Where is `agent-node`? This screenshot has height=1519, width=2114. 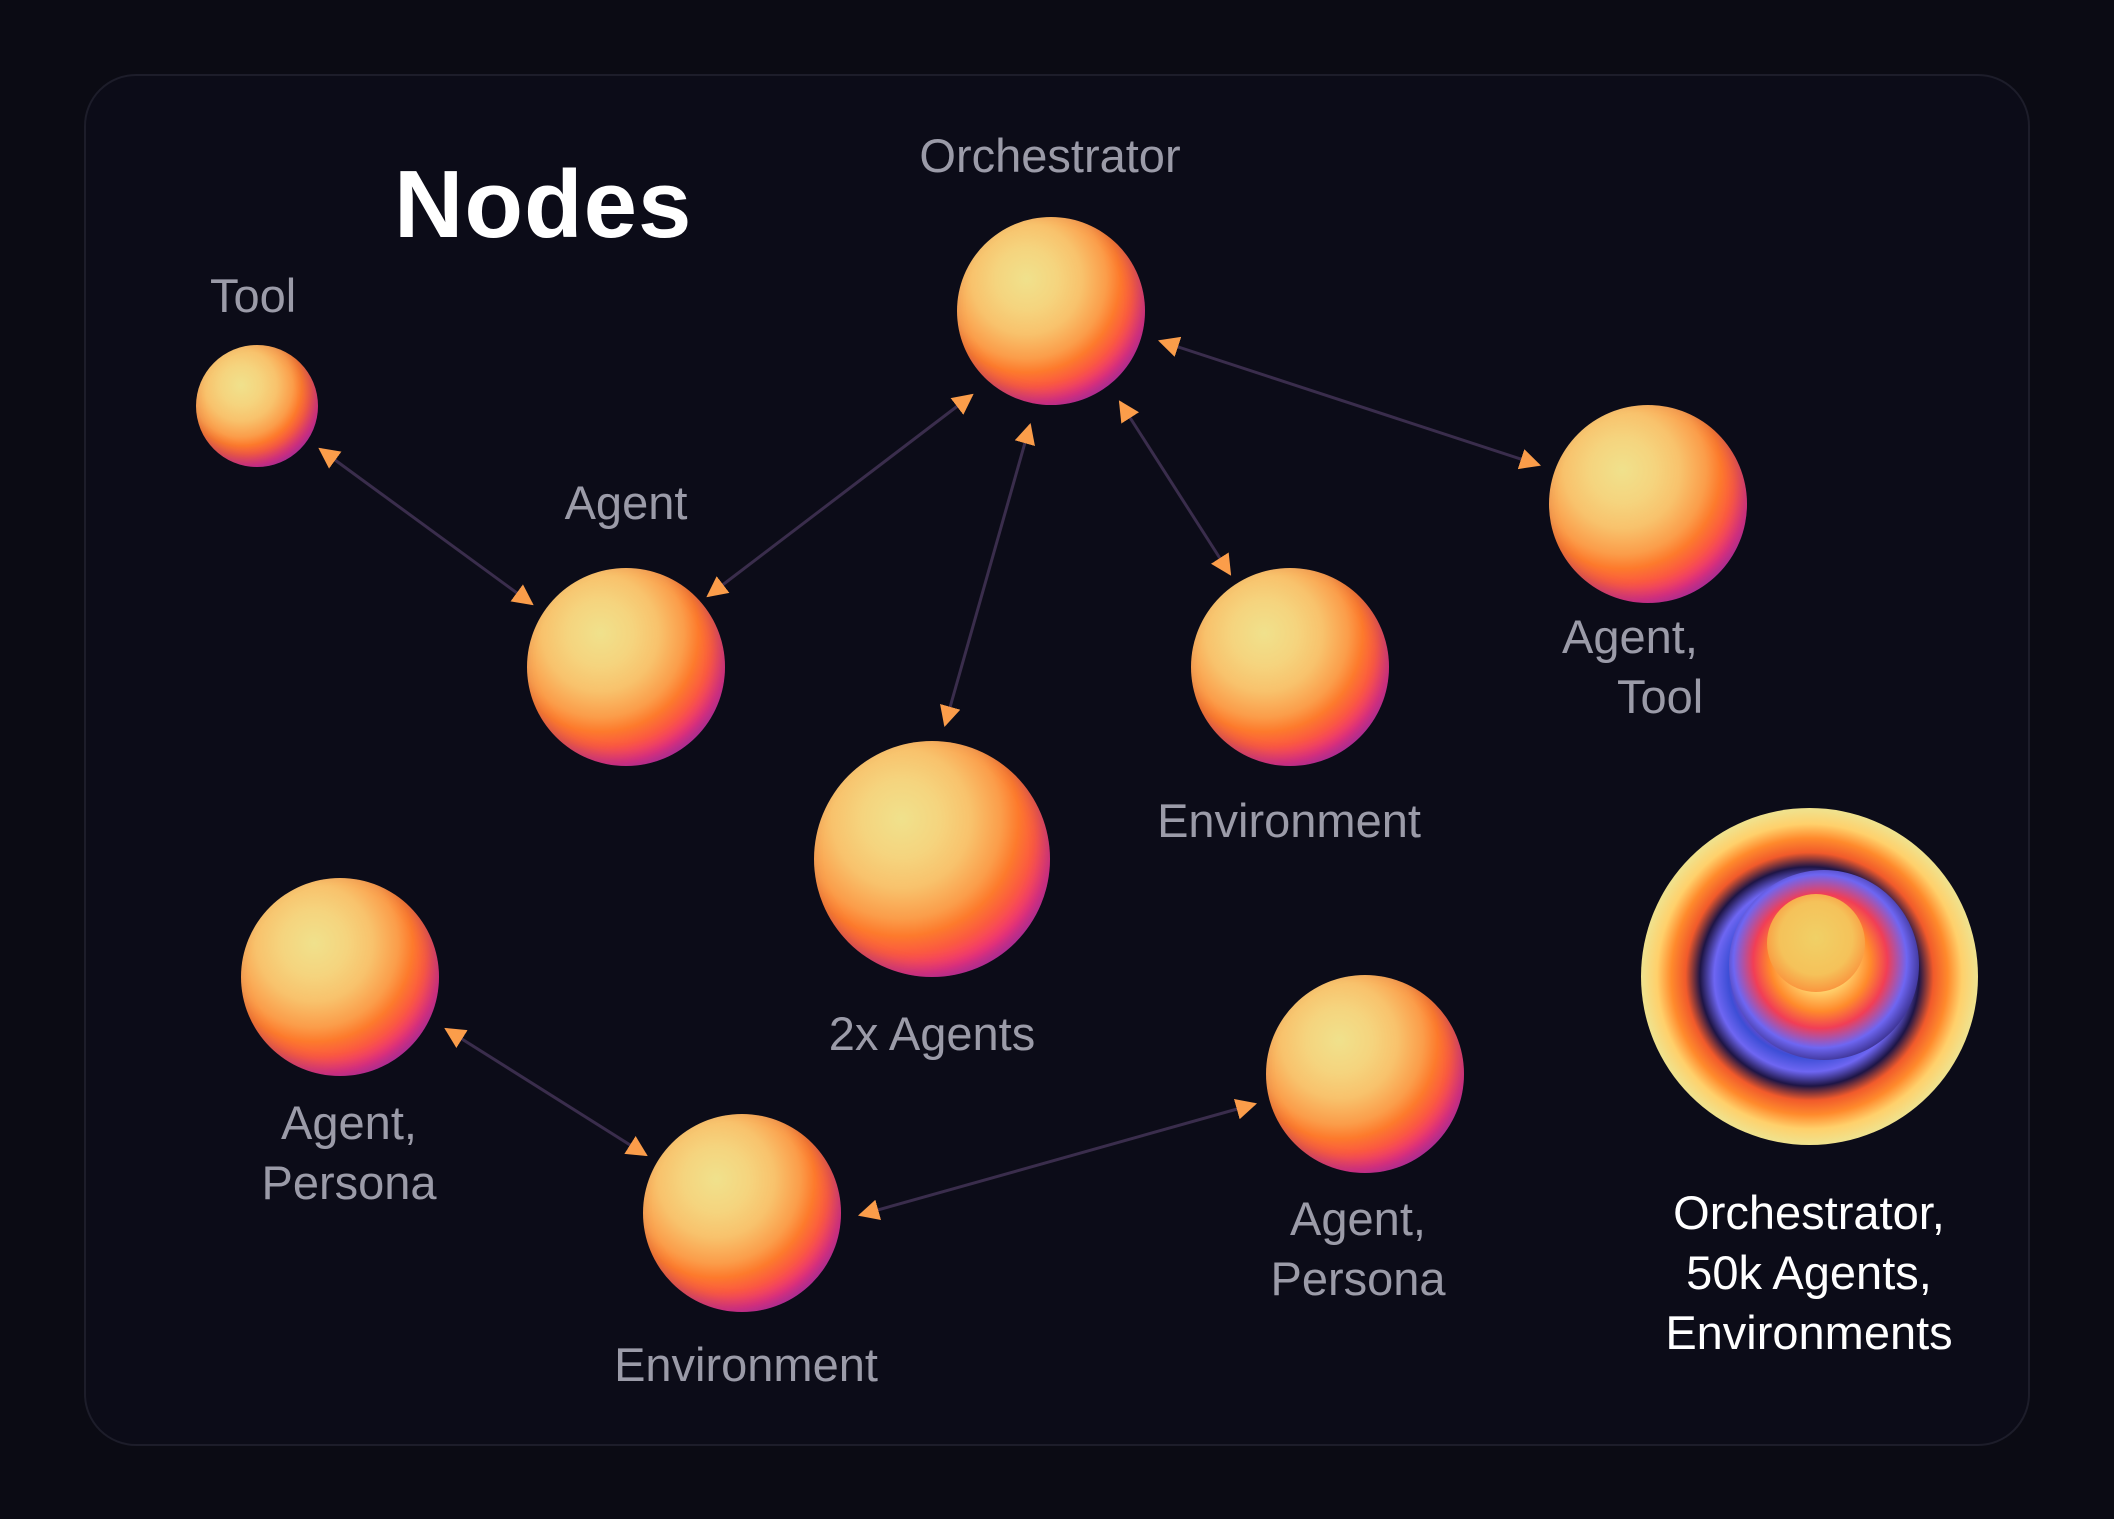 agent-node is located at coordinates (626, 667).